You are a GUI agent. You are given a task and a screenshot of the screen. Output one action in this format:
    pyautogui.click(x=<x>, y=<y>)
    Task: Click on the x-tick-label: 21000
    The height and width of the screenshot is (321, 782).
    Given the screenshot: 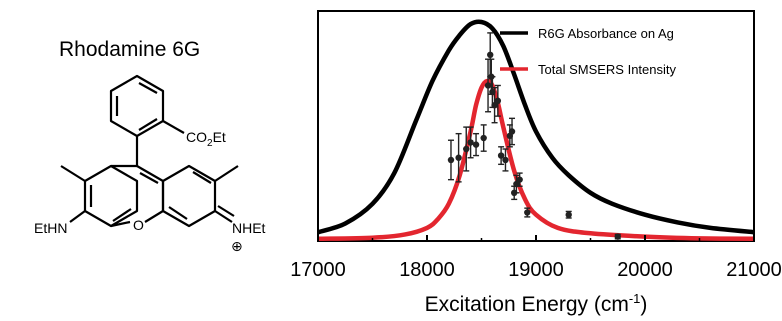 What is the action you would take?
    pyautogui.click(x=754, y=270)
    